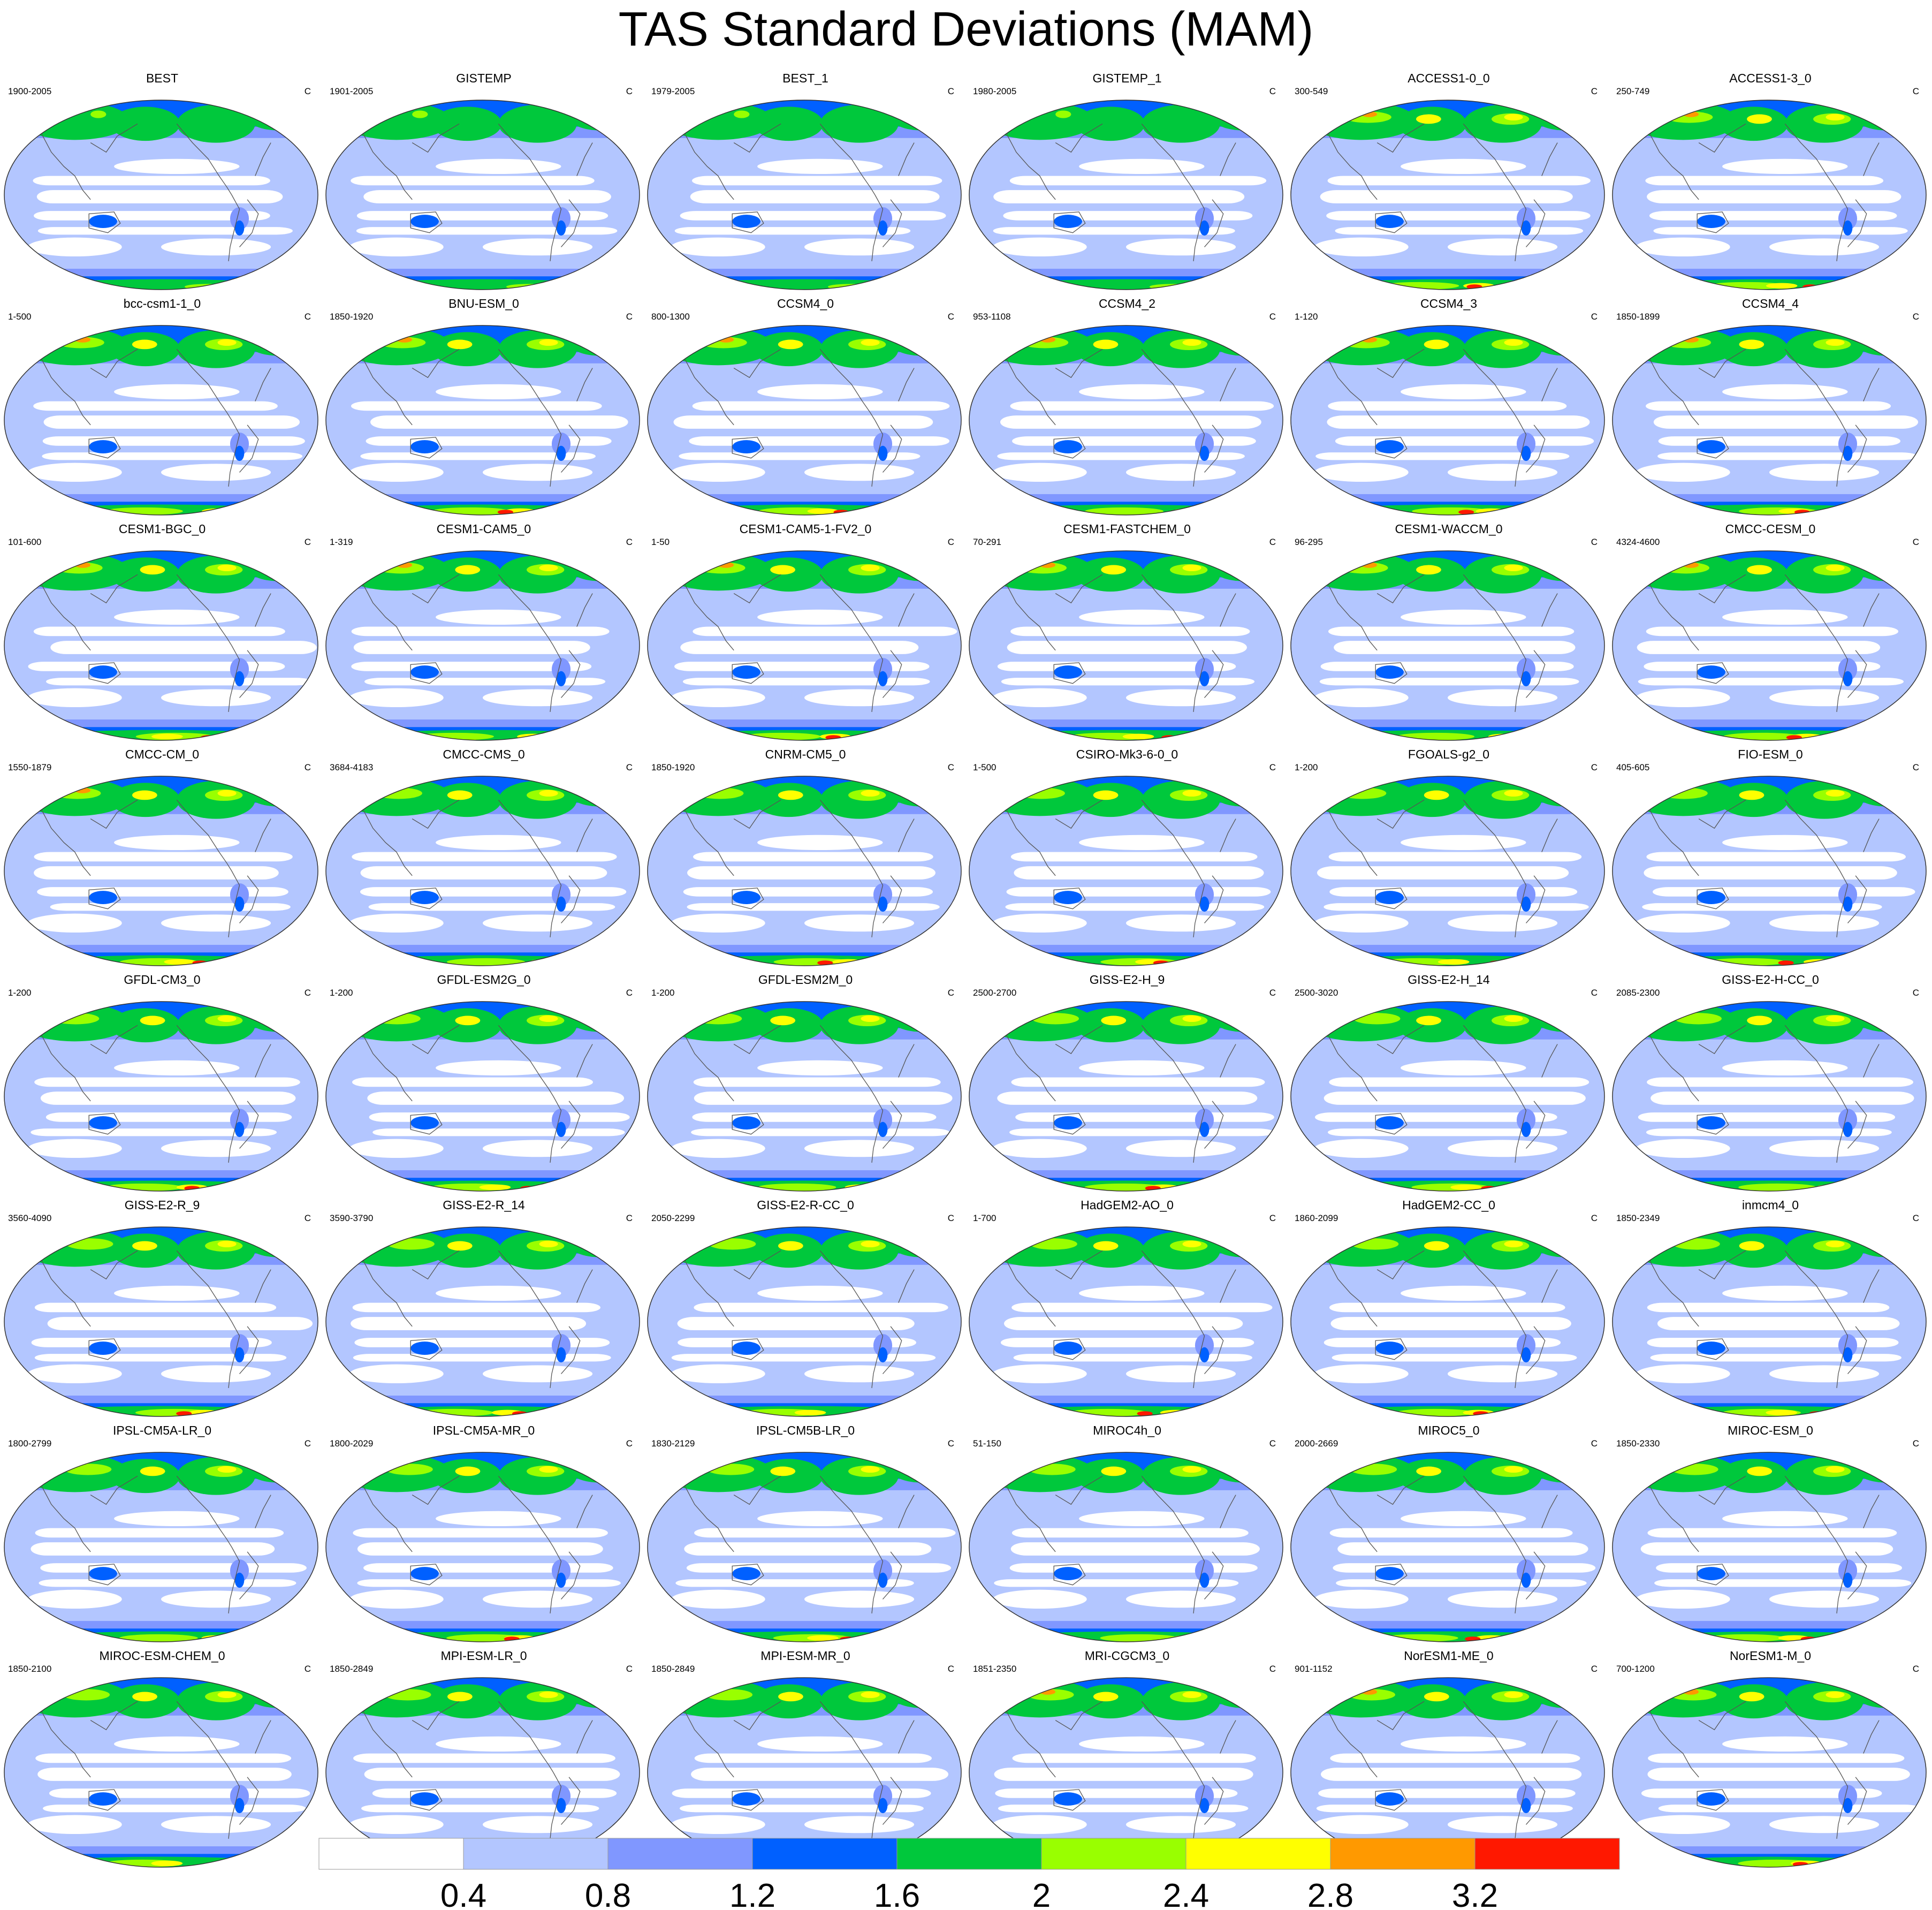  Describe the element at coordinates (1127, 1430) in the screenshot. I see `panel-title: MIROC4h_0` at that location.